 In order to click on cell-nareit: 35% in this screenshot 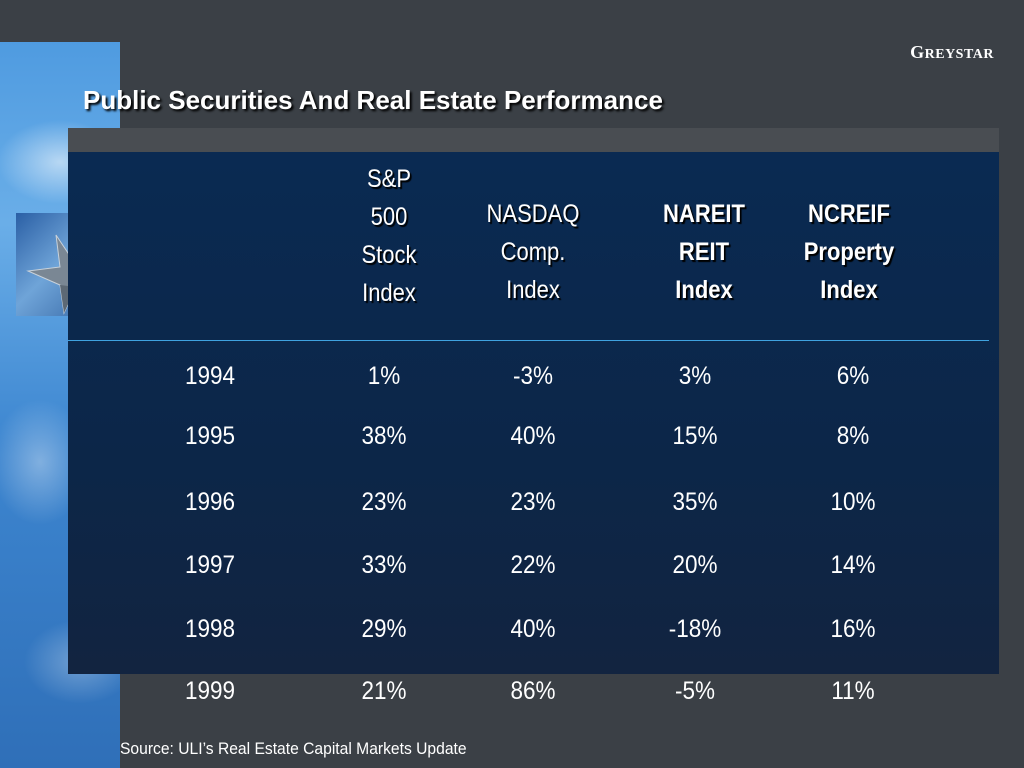, I will do `click(695, 502)`.